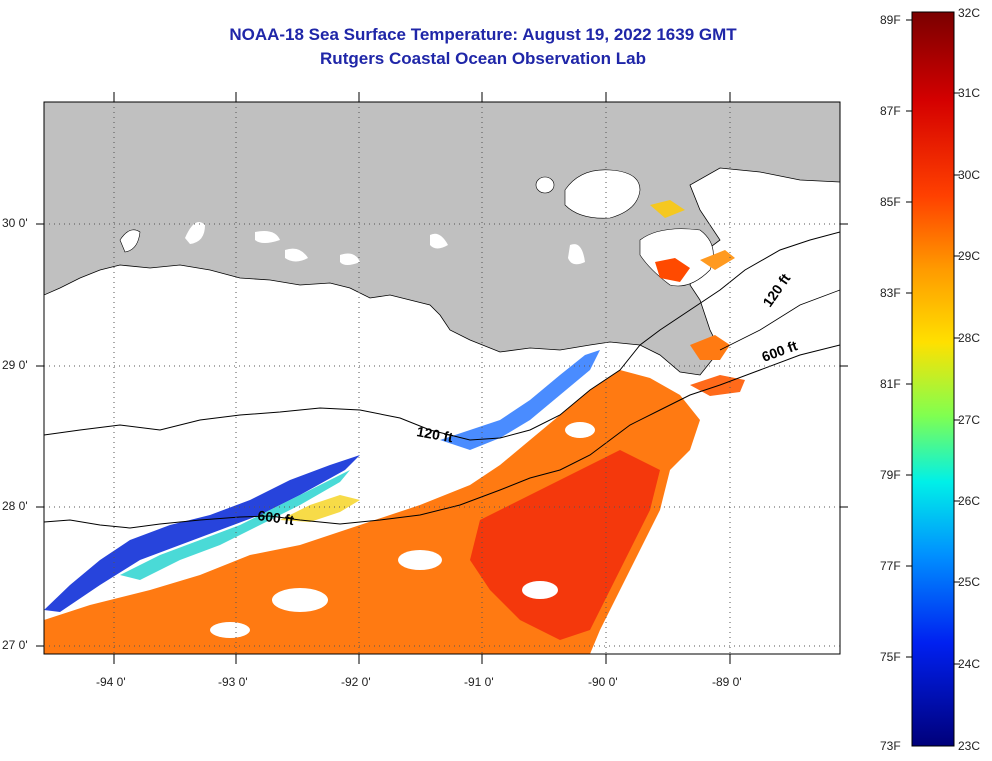 The height and width of the screenshot is (761, 992). Describe the element at coordinates (969, 501) in the screenshot. I see `colorbar-c-label: 26C` at that location.